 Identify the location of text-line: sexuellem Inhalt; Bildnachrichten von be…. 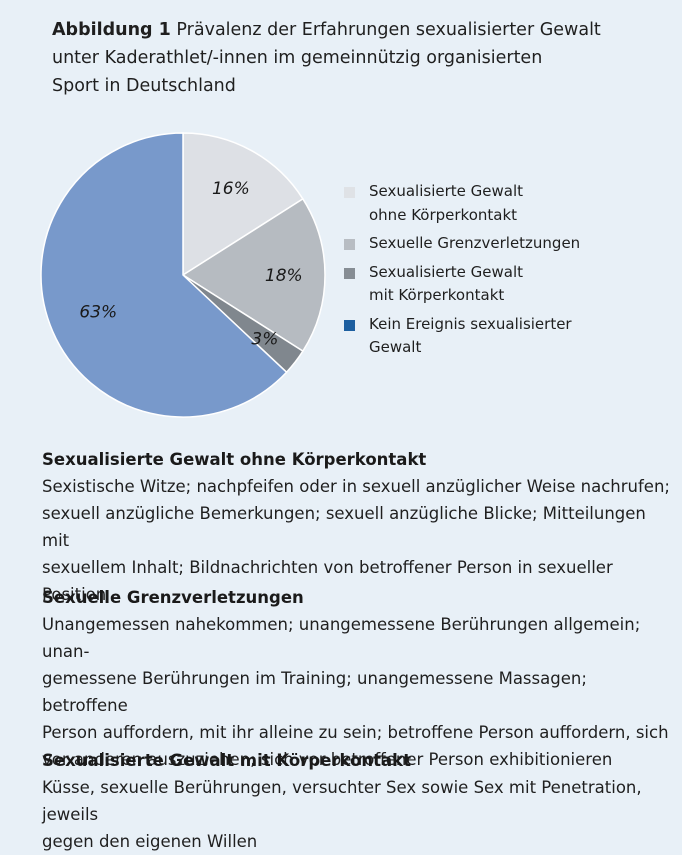
(327, 581).